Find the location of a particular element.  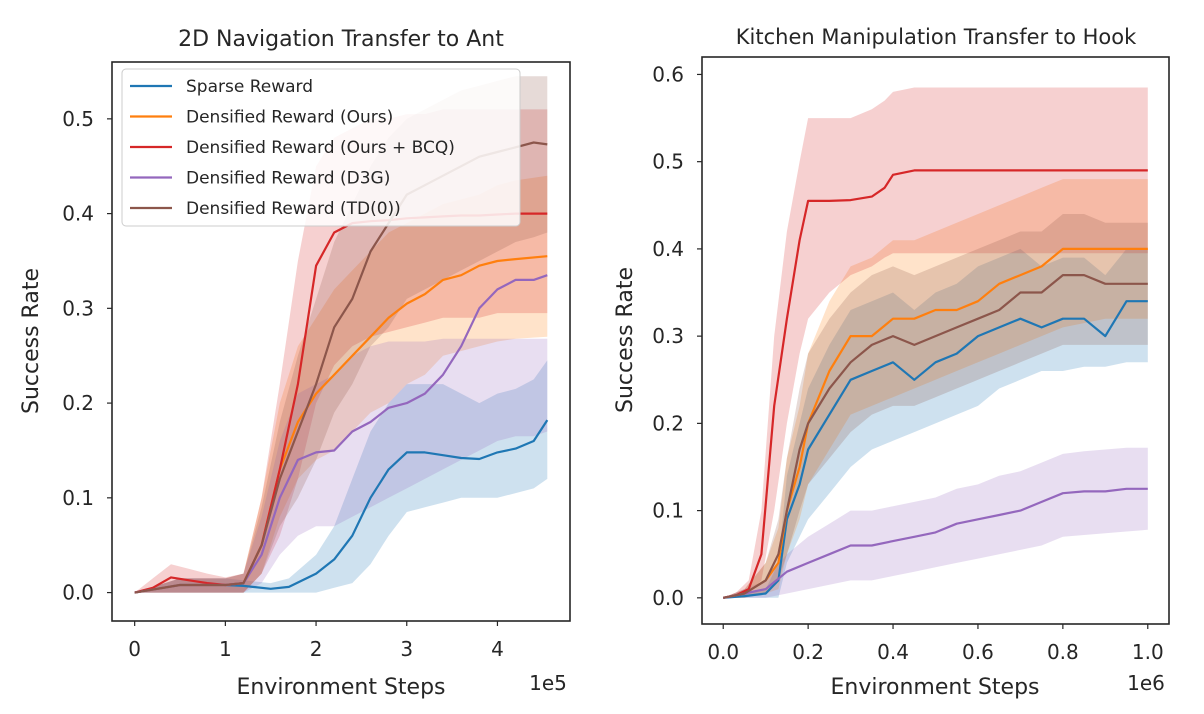

x-axis-offset-label: 1e5 is located at coordinates (548, 683).